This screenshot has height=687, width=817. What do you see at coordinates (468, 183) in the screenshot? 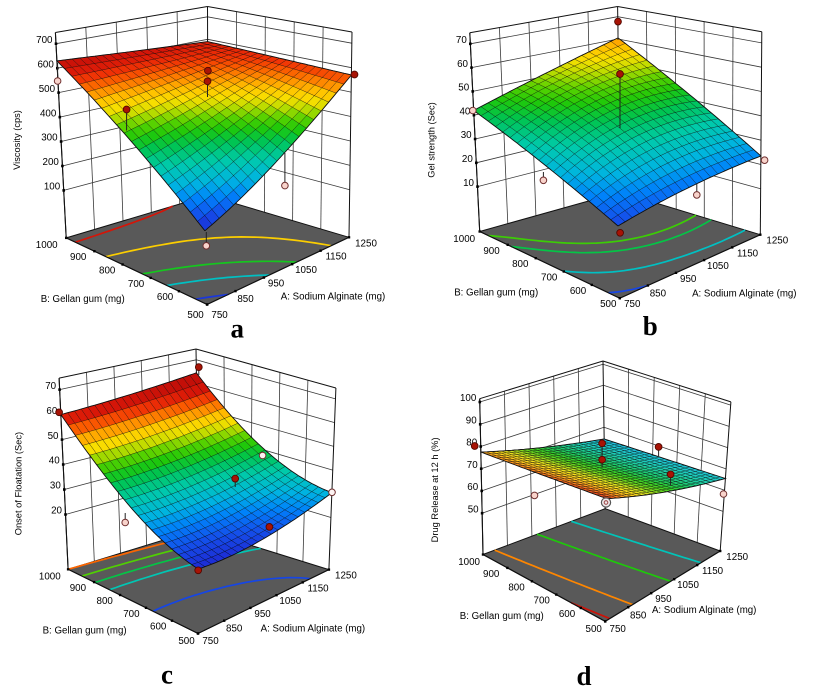
I see `svg-text: 10` at bounding box center [468, 183].